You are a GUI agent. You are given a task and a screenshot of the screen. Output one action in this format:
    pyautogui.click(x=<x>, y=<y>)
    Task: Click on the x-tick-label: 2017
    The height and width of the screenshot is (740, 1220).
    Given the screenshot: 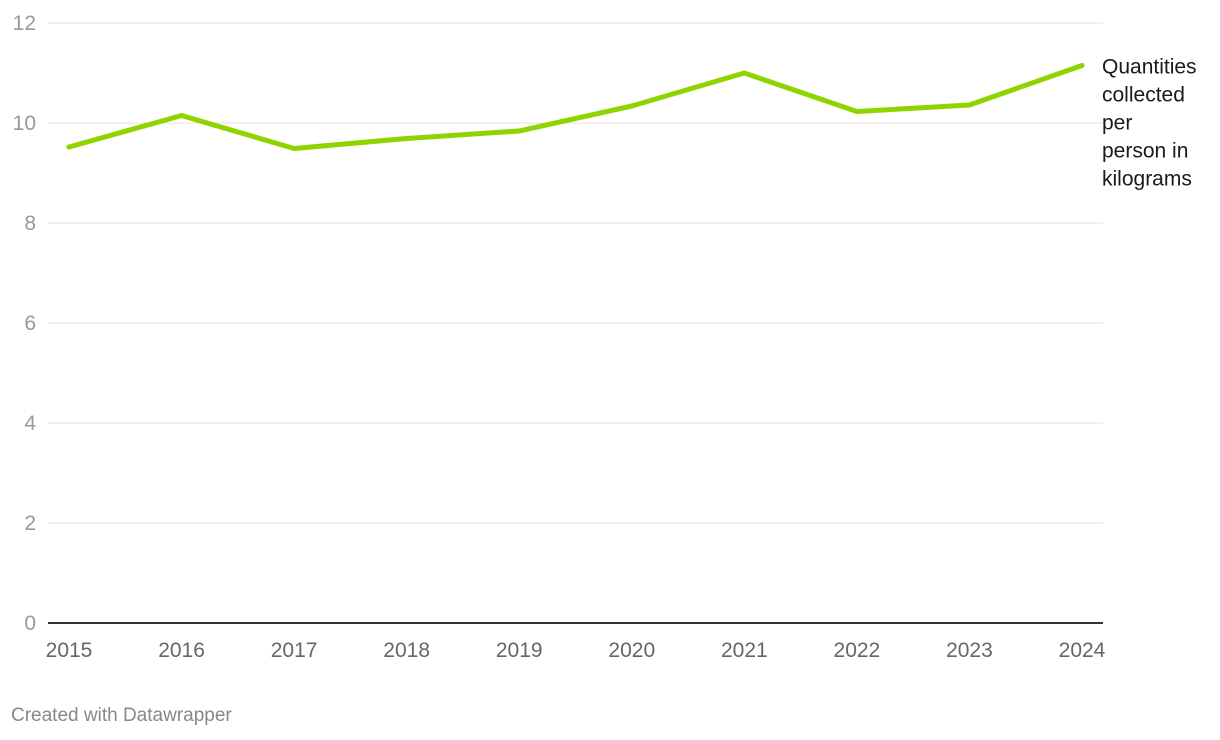 What is the action you would take?
    pyautogui.click(x=294, y=650)
    